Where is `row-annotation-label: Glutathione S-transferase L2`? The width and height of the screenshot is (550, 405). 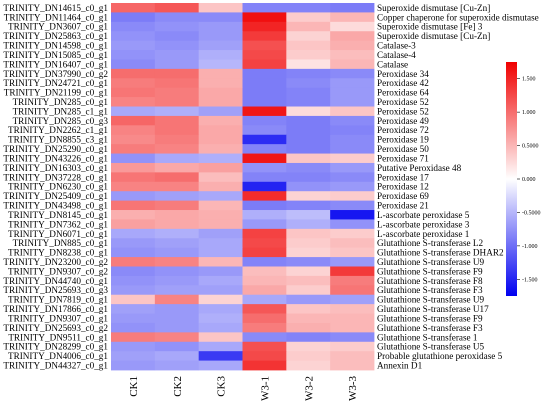
row-annotation-label: Glutathione S-transferase L2 is located at coordinates (430, 243).